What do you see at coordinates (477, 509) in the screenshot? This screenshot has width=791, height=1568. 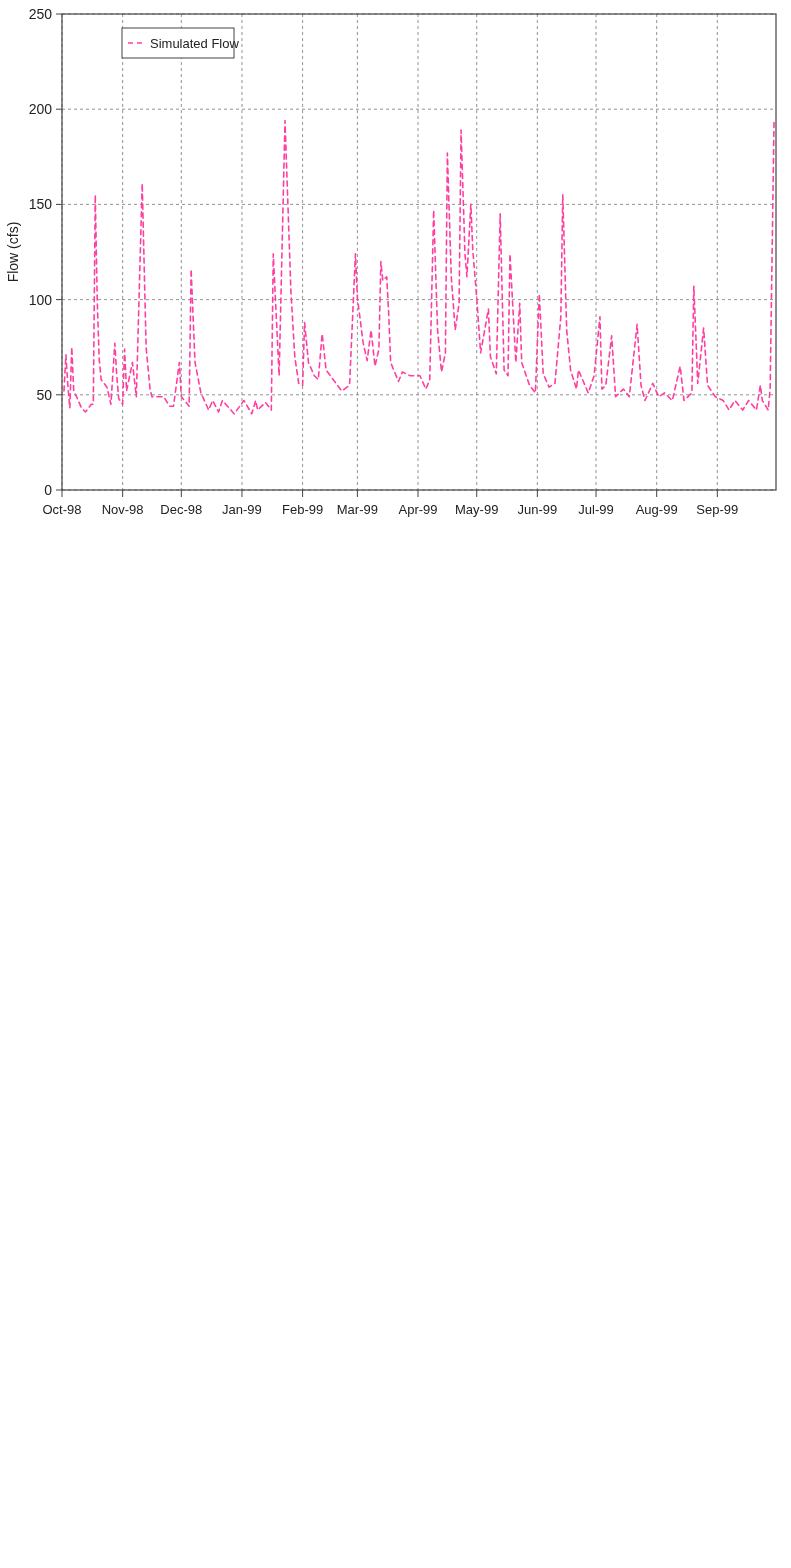 I see `x-tick-label: May-99` at bounding box center [477, 509].